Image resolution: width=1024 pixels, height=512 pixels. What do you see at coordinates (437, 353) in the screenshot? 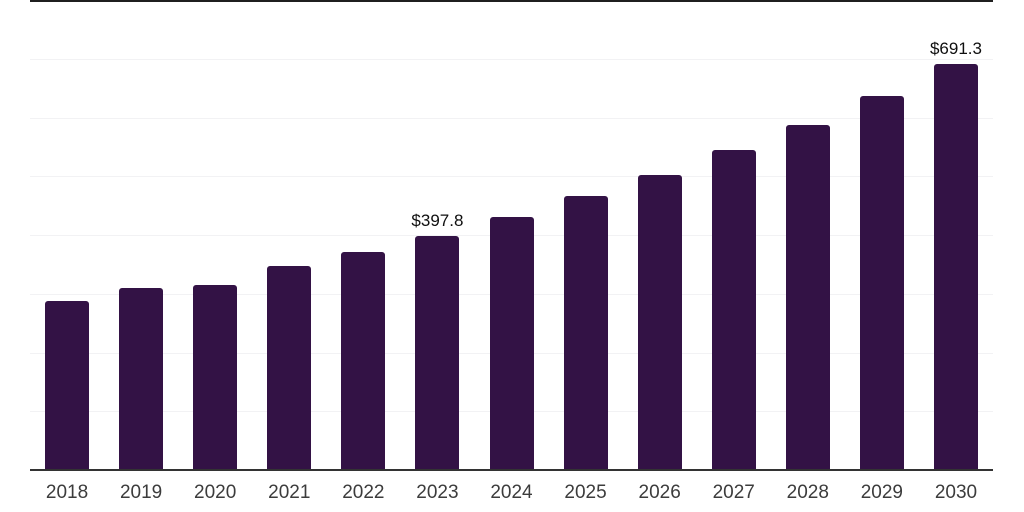
I see `bar-2023` at bounding box center [437, 353].